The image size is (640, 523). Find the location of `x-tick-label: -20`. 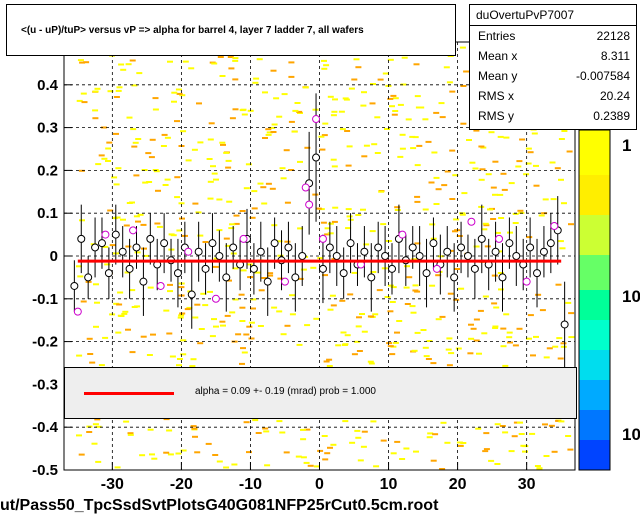

x-tick-label: -20 is located at coordinates (181, 484).